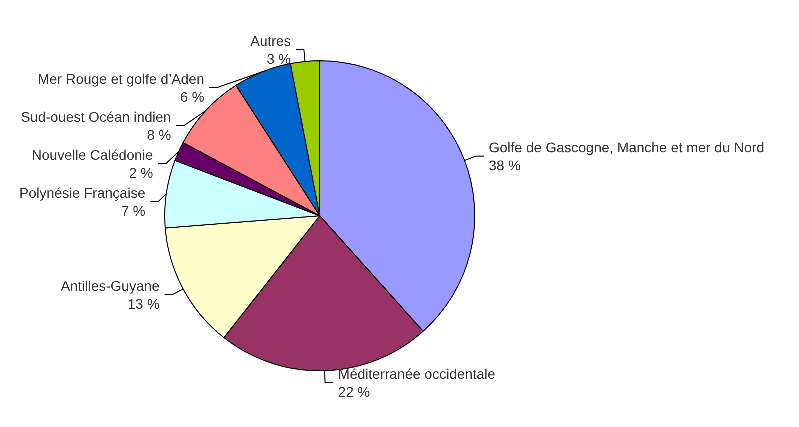 This screenshot has height=427, width=799. Describe the element at coordinates (144, 304) in the screenshot. I see `data-label: 13 %` at that location.